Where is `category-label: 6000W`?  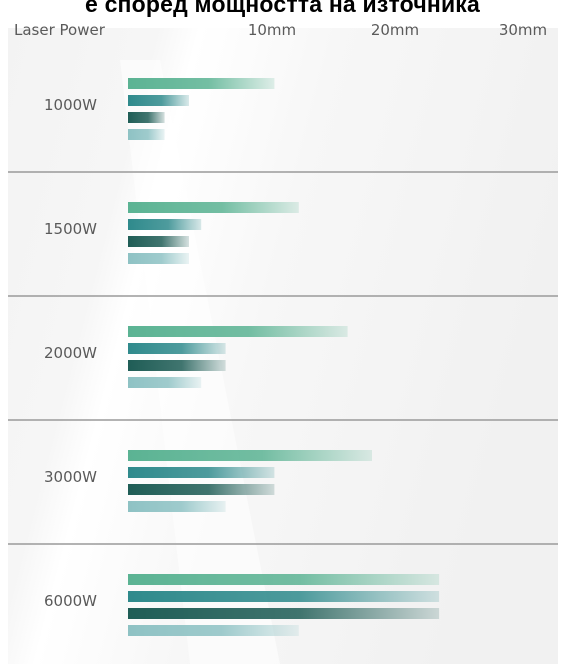
category-label: 6000W is located at coordinates (70, 601).